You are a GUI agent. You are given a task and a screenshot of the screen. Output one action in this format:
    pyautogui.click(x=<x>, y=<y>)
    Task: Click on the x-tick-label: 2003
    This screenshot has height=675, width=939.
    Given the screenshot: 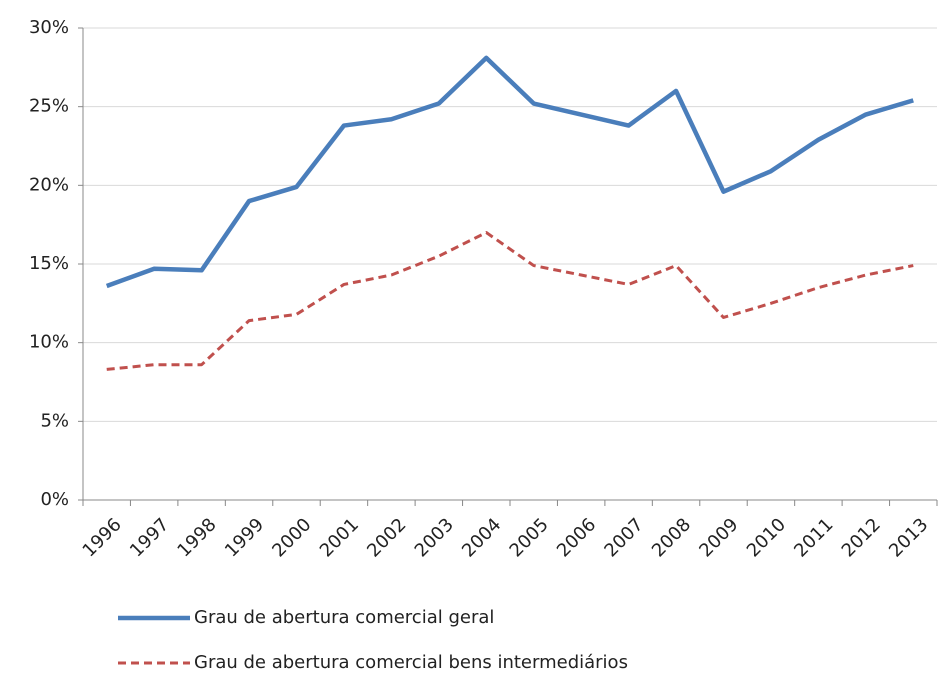 What is the action you would take?
    pyautogui.click(x=434, y=537)
    